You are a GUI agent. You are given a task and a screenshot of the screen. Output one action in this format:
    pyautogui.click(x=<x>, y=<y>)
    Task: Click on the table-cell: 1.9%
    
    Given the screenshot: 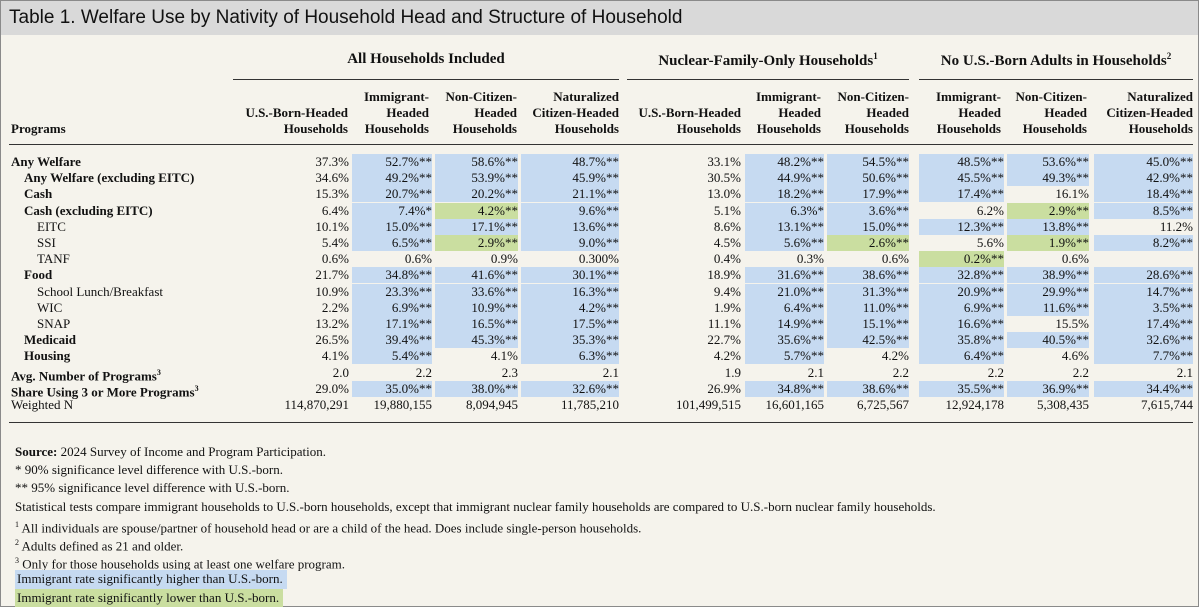 What is the action you would take?
    pyautogui.click(x=727, y=307)
    